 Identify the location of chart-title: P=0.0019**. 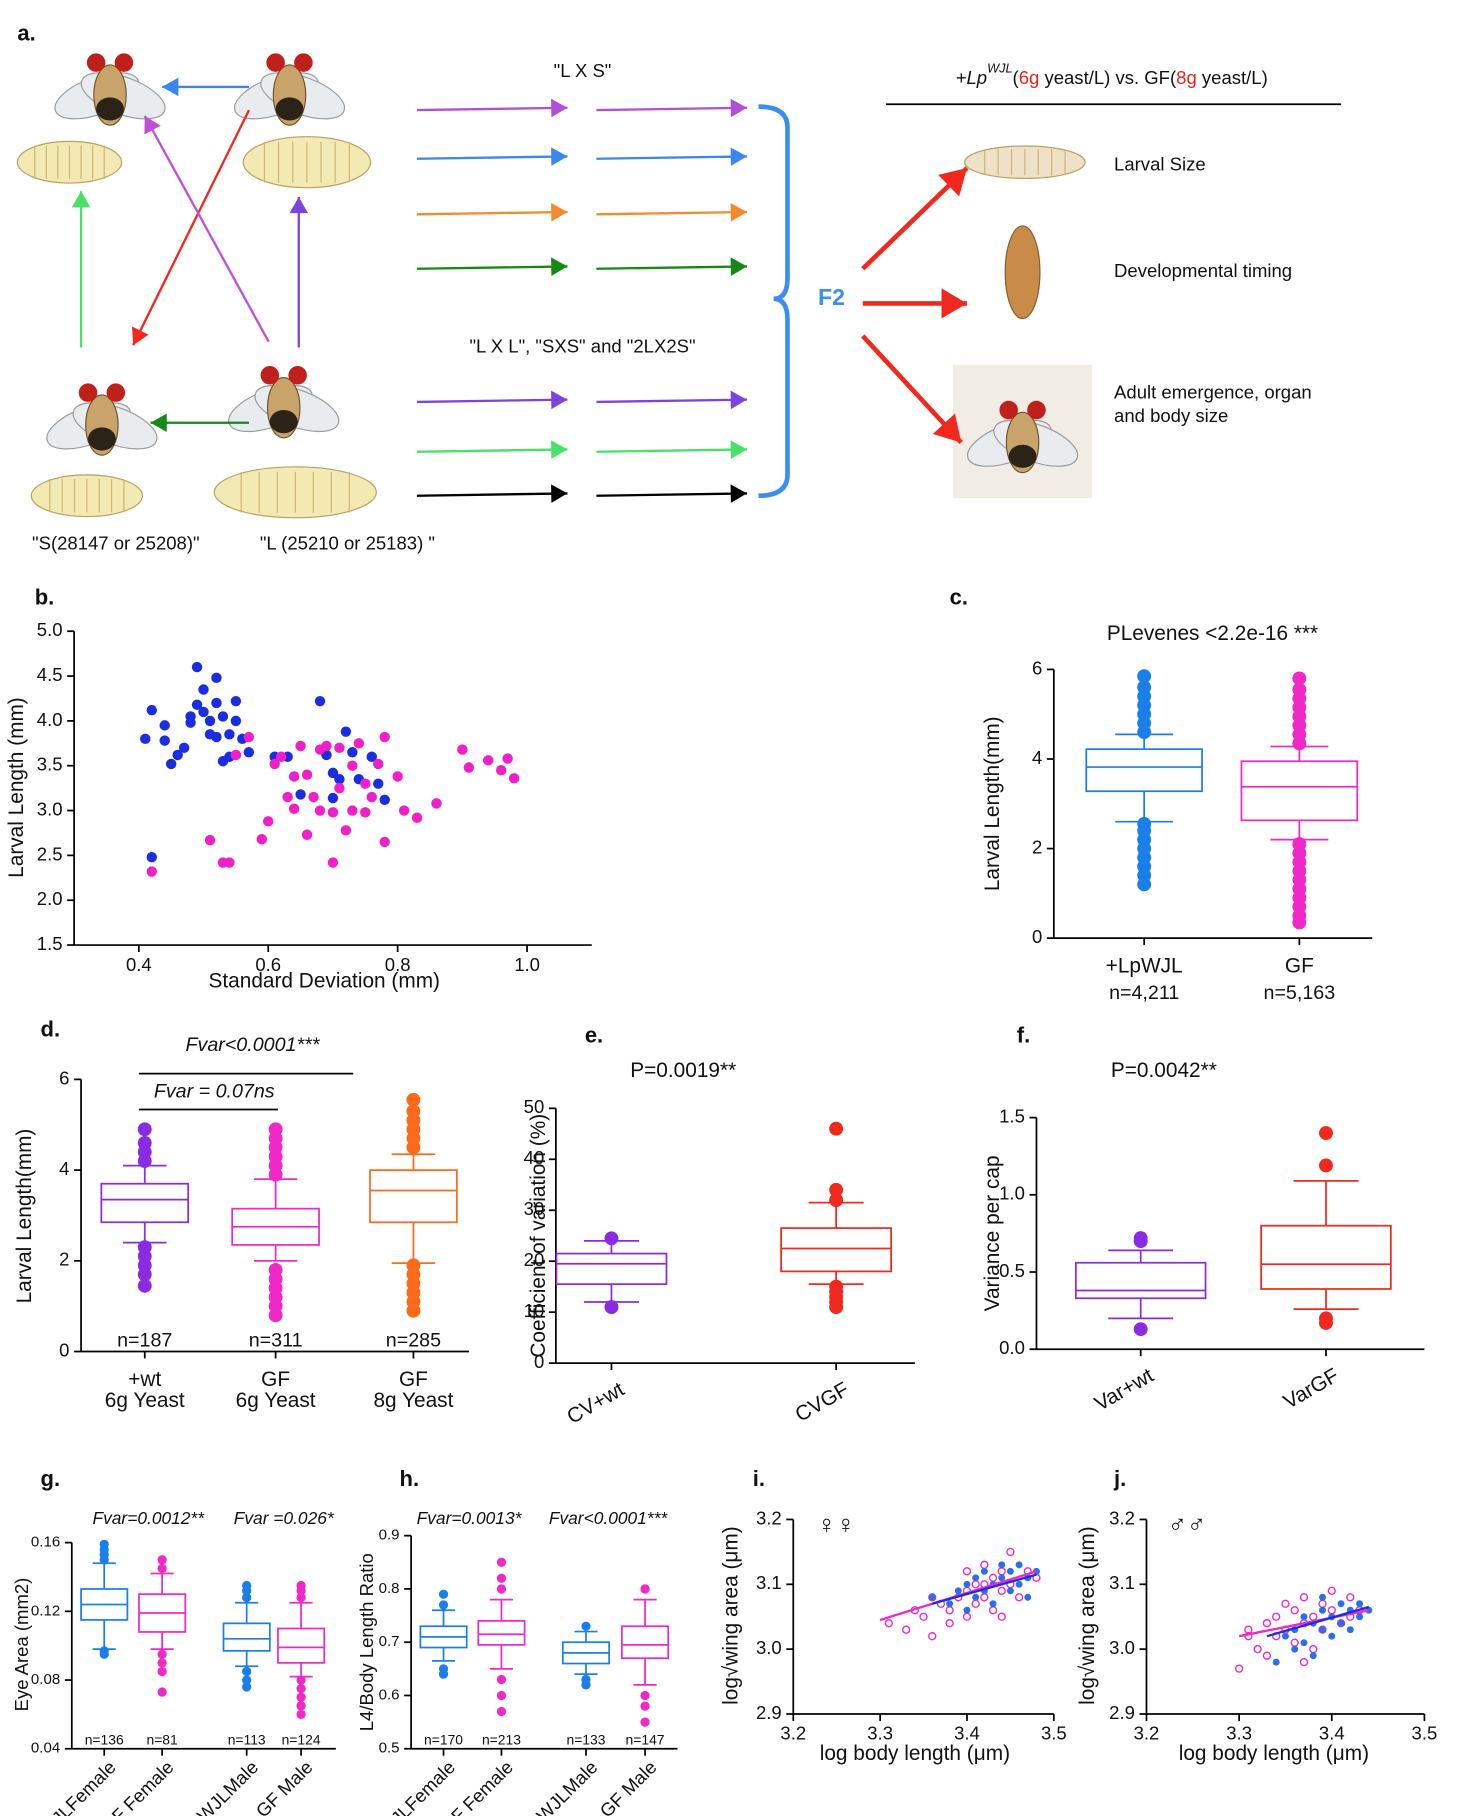
(683, 1070).